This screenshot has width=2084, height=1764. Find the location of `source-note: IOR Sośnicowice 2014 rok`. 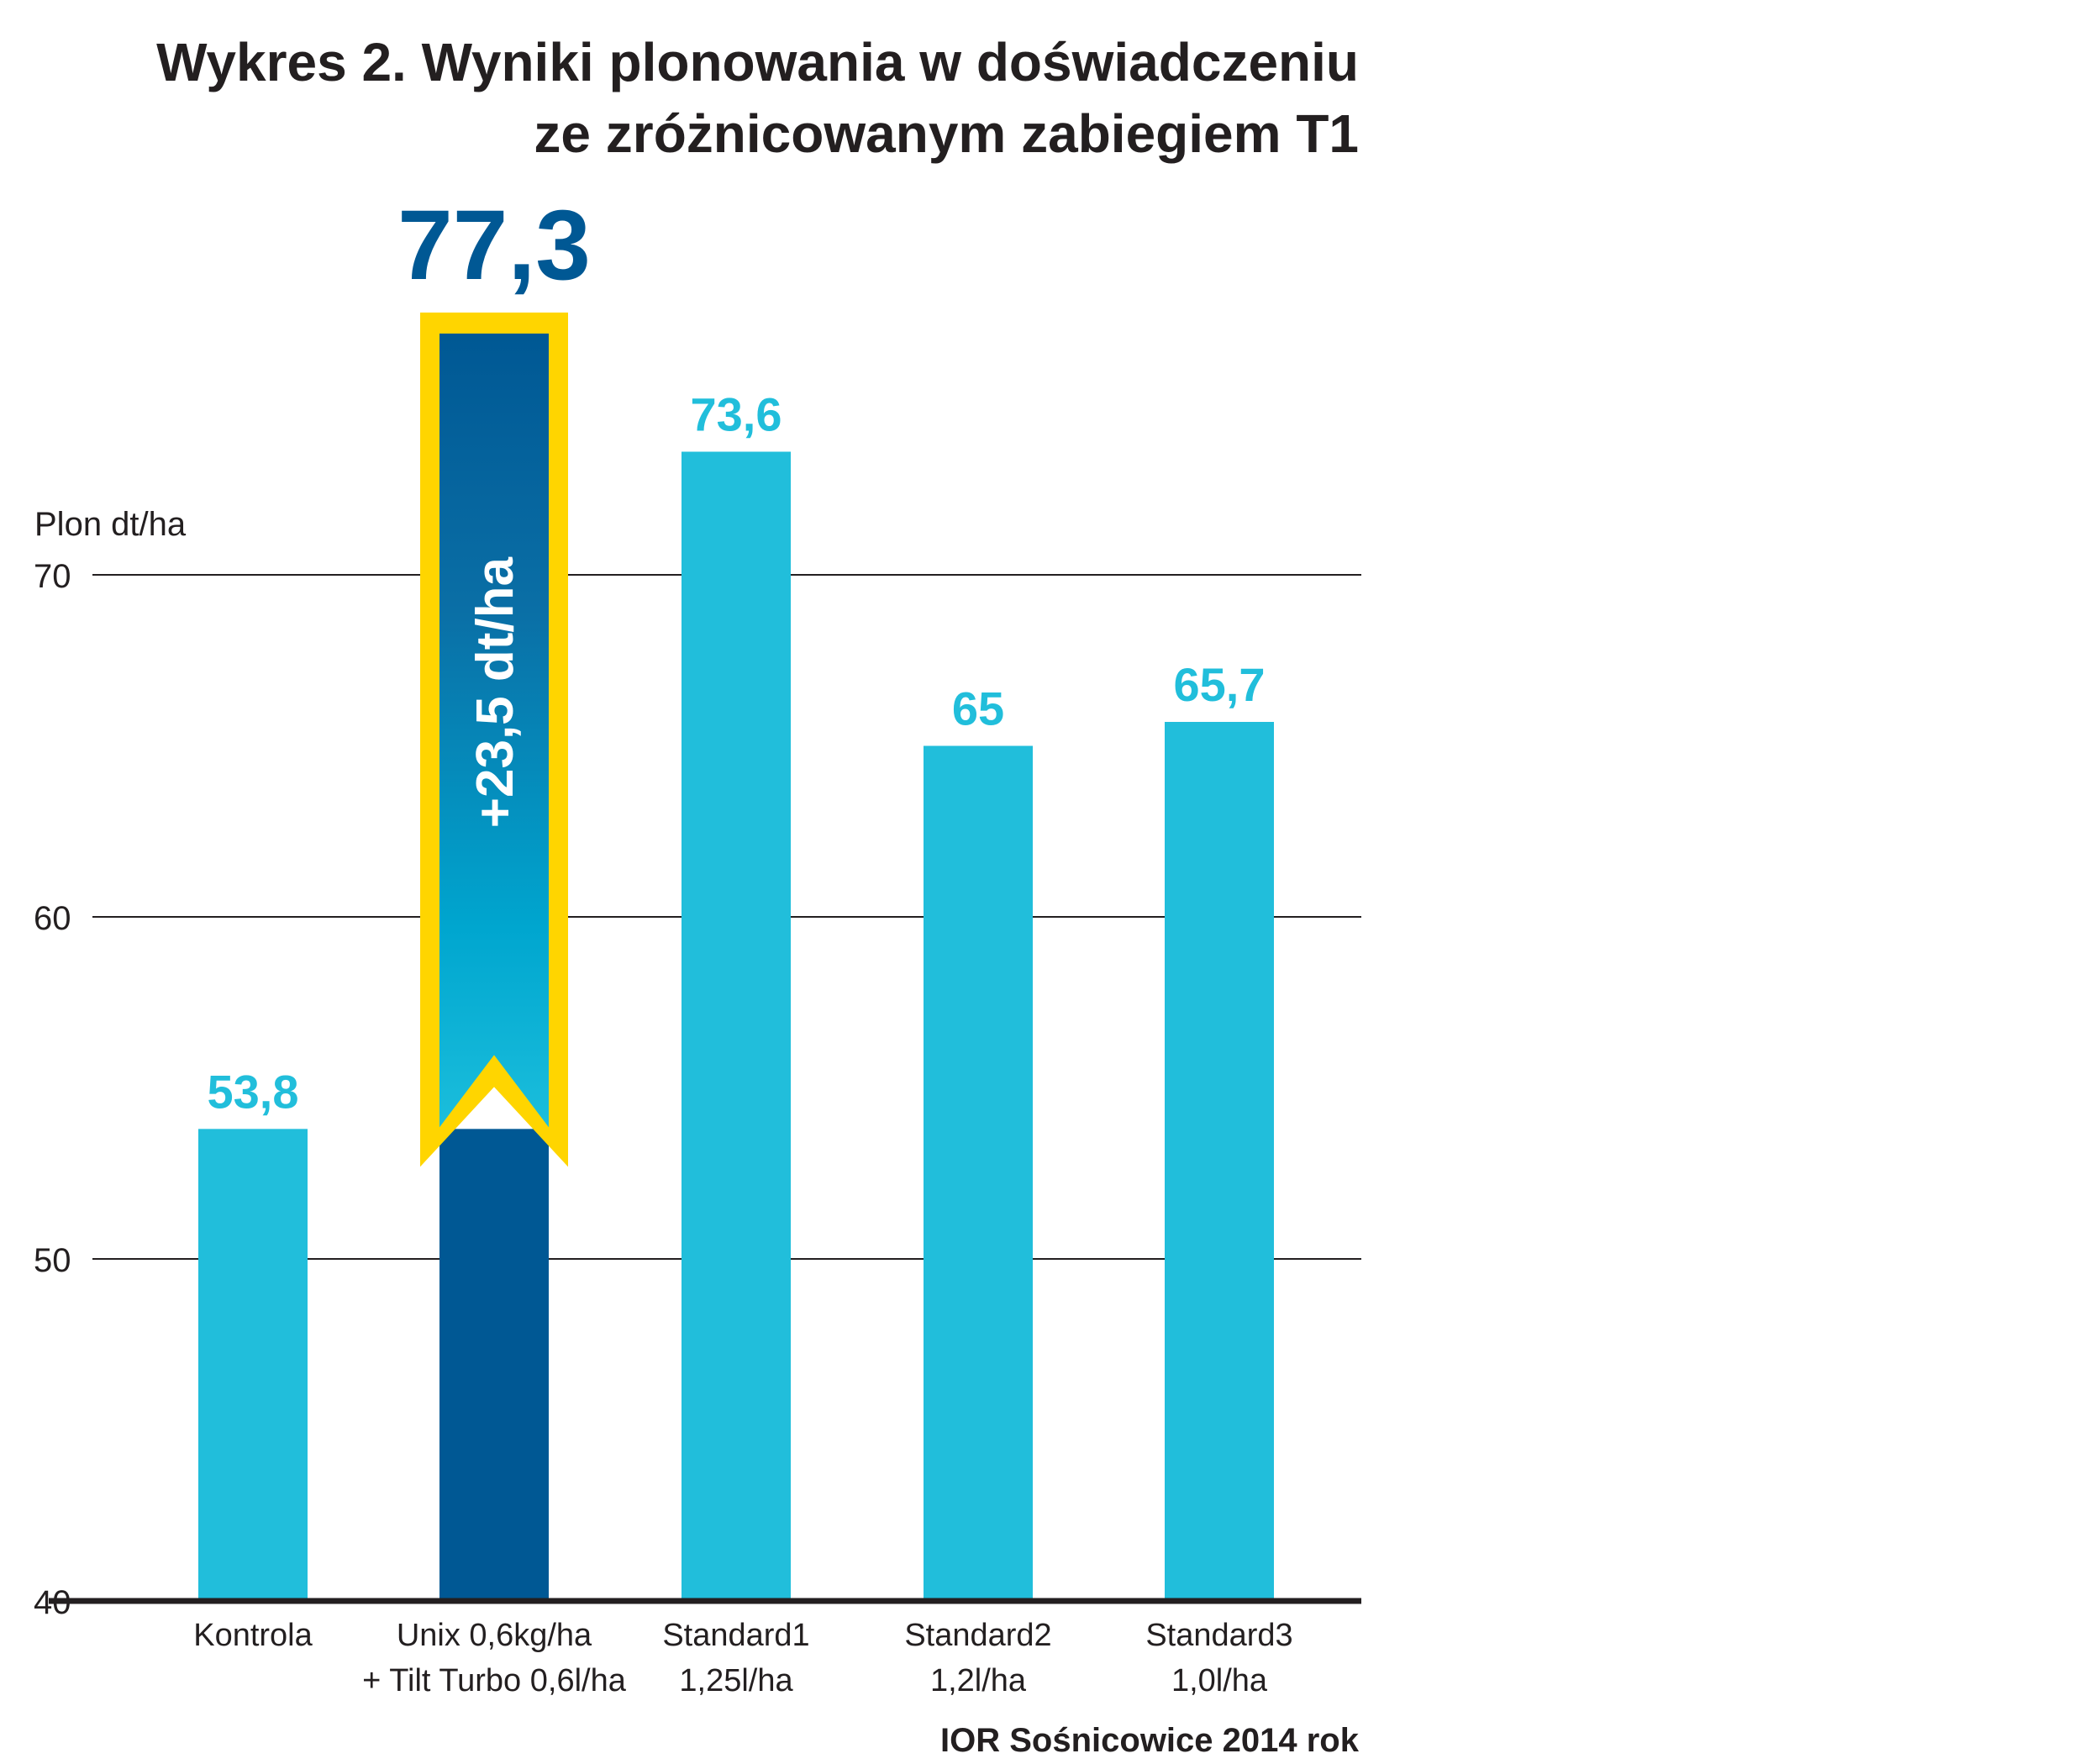

source-note: IOR Sośnicowice 2014 rok is located at coordinates (1150, 1740).